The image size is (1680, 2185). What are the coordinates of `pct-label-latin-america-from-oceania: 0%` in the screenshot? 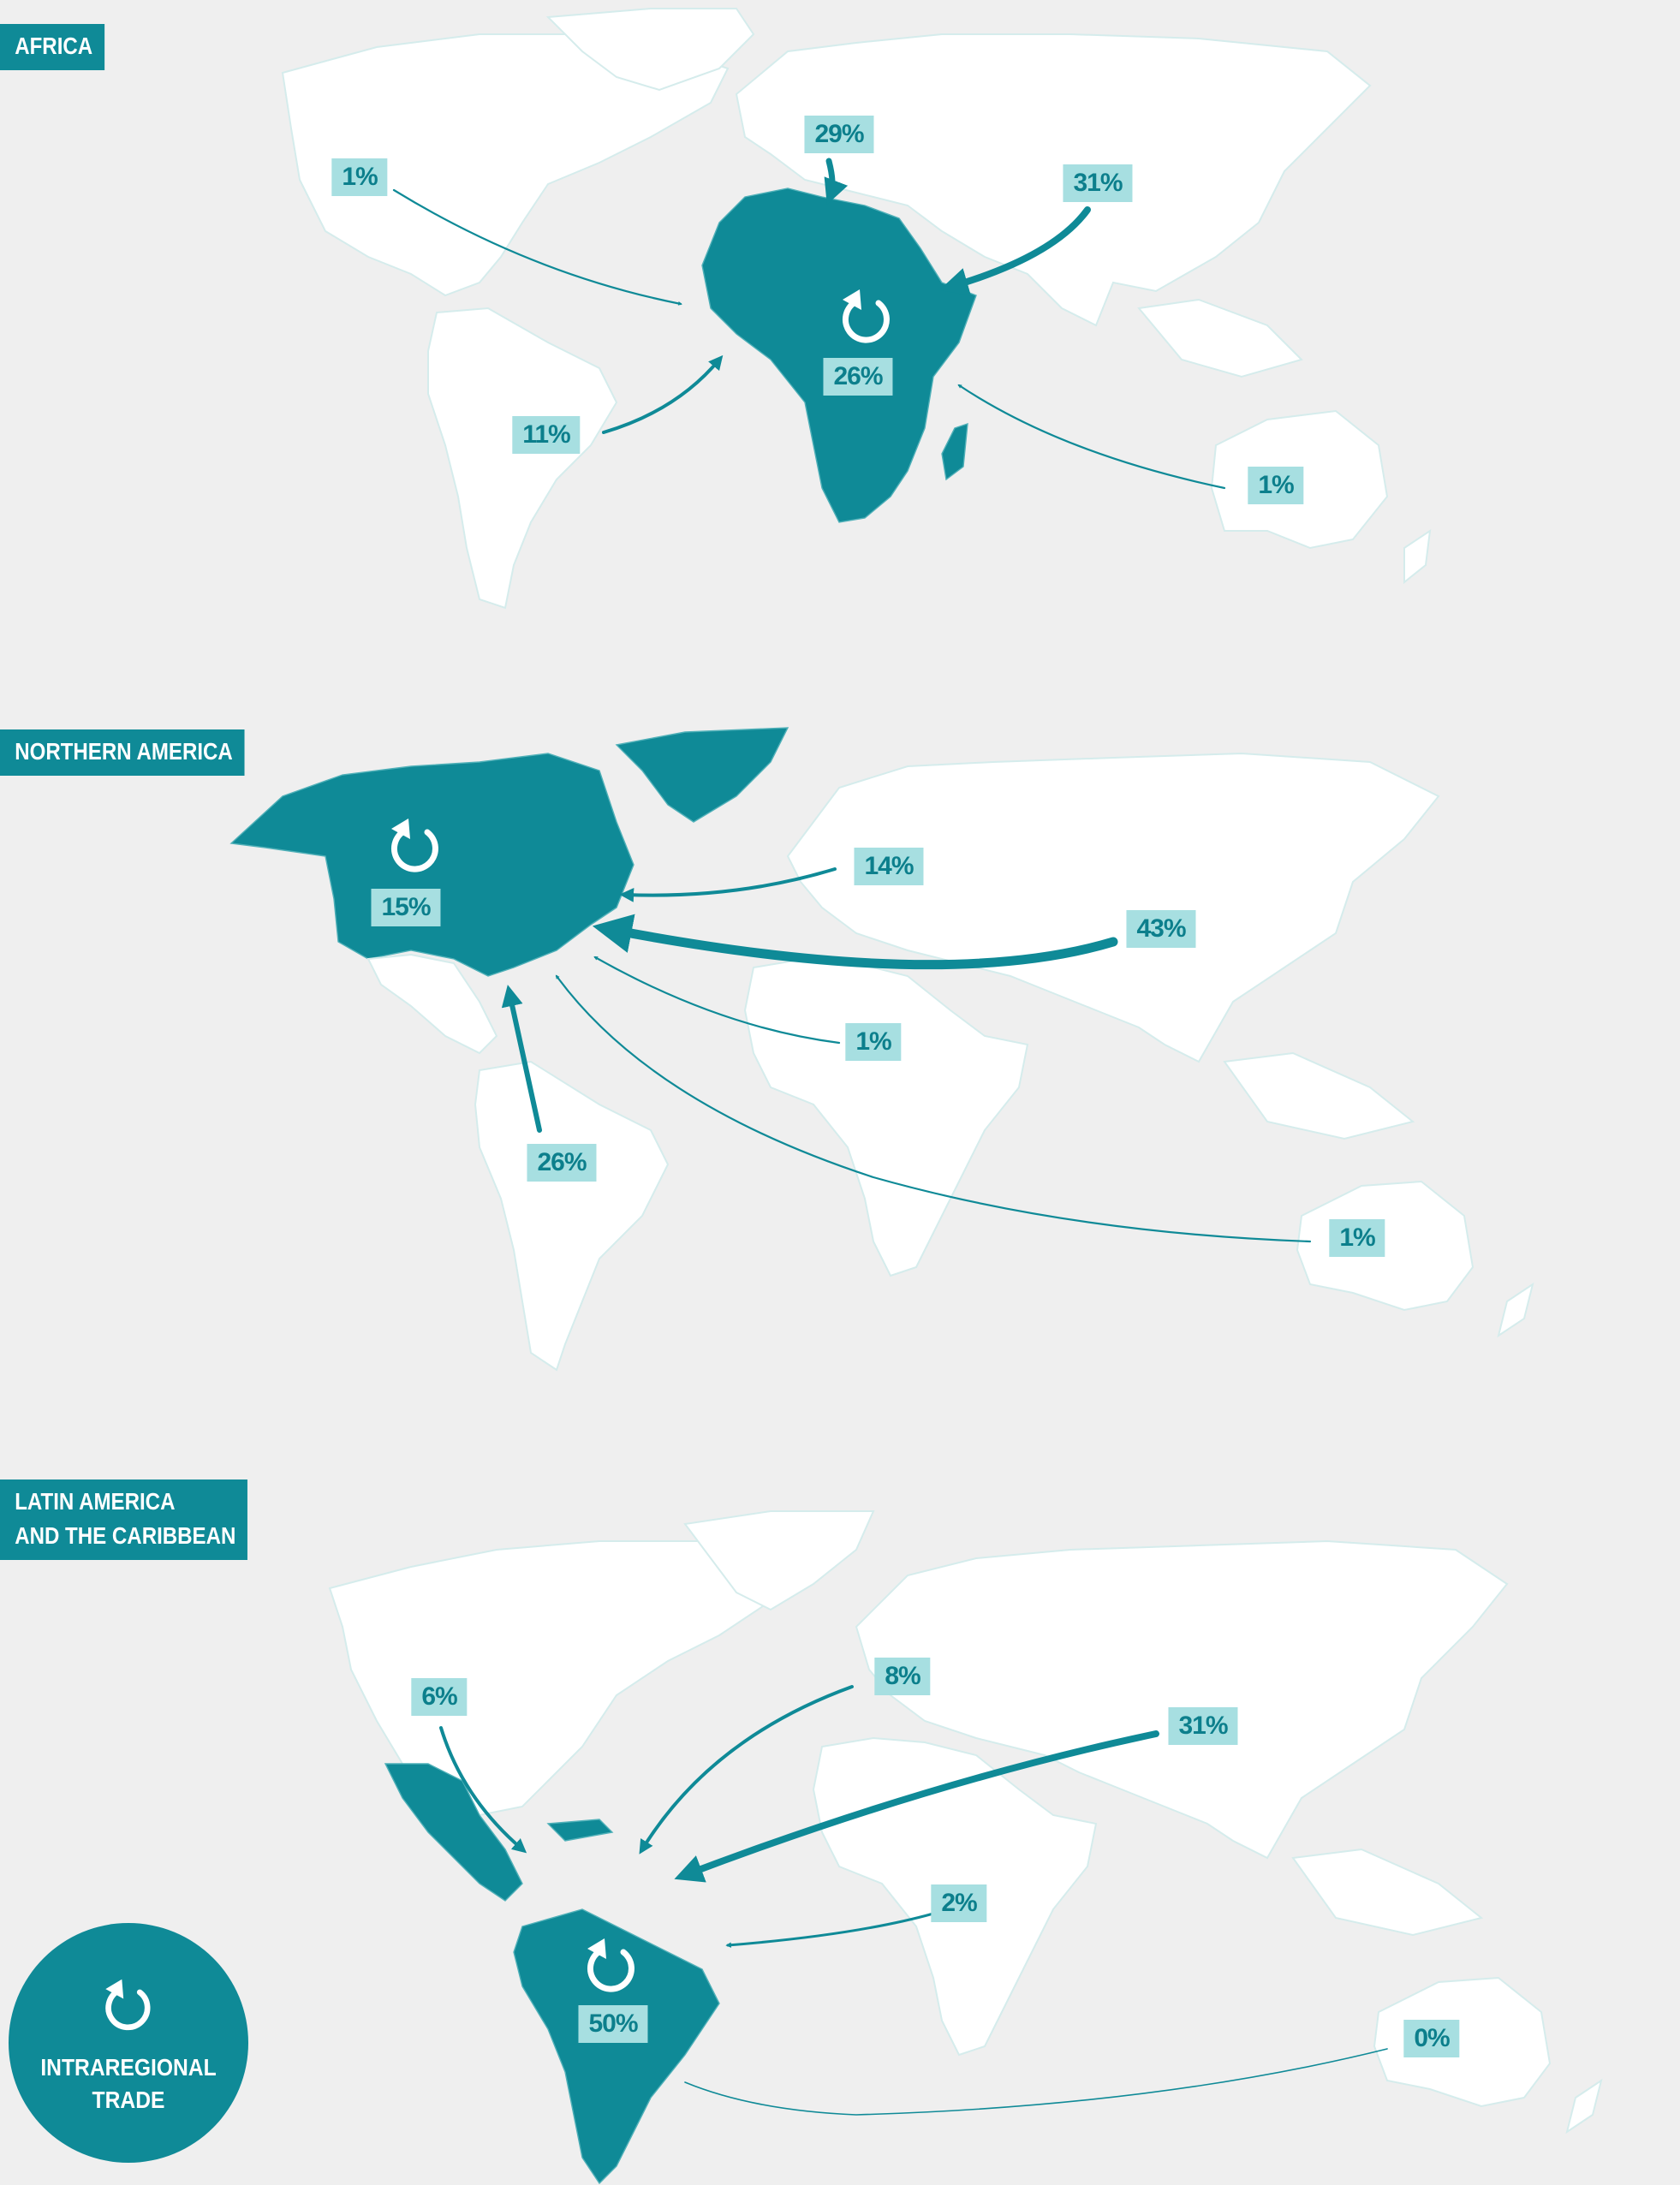 It's located at (1432, 2038).